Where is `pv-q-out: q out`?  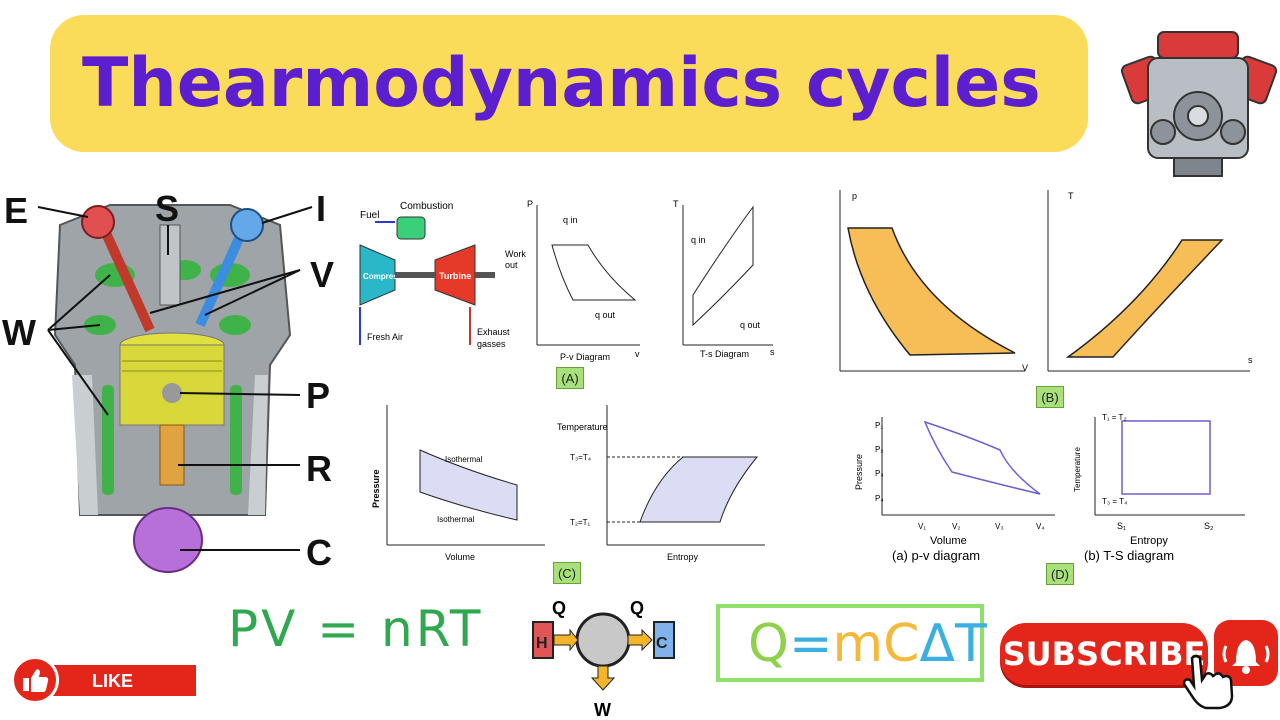 pv-q-out: q out is located at coordinates (605, 315).